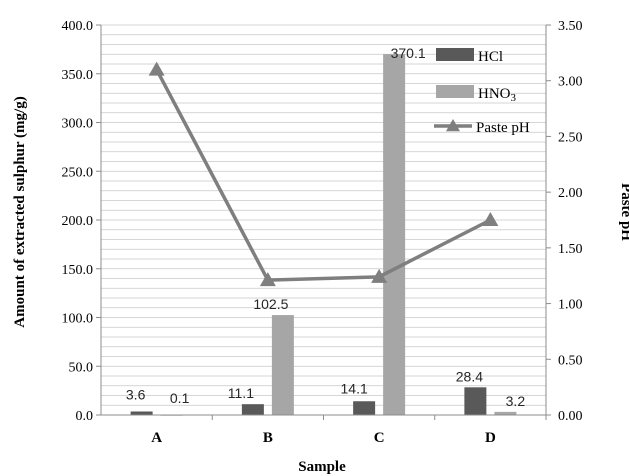 The image size is (629, 476). I want to click on x-tick-label: B, so click(268, 438).